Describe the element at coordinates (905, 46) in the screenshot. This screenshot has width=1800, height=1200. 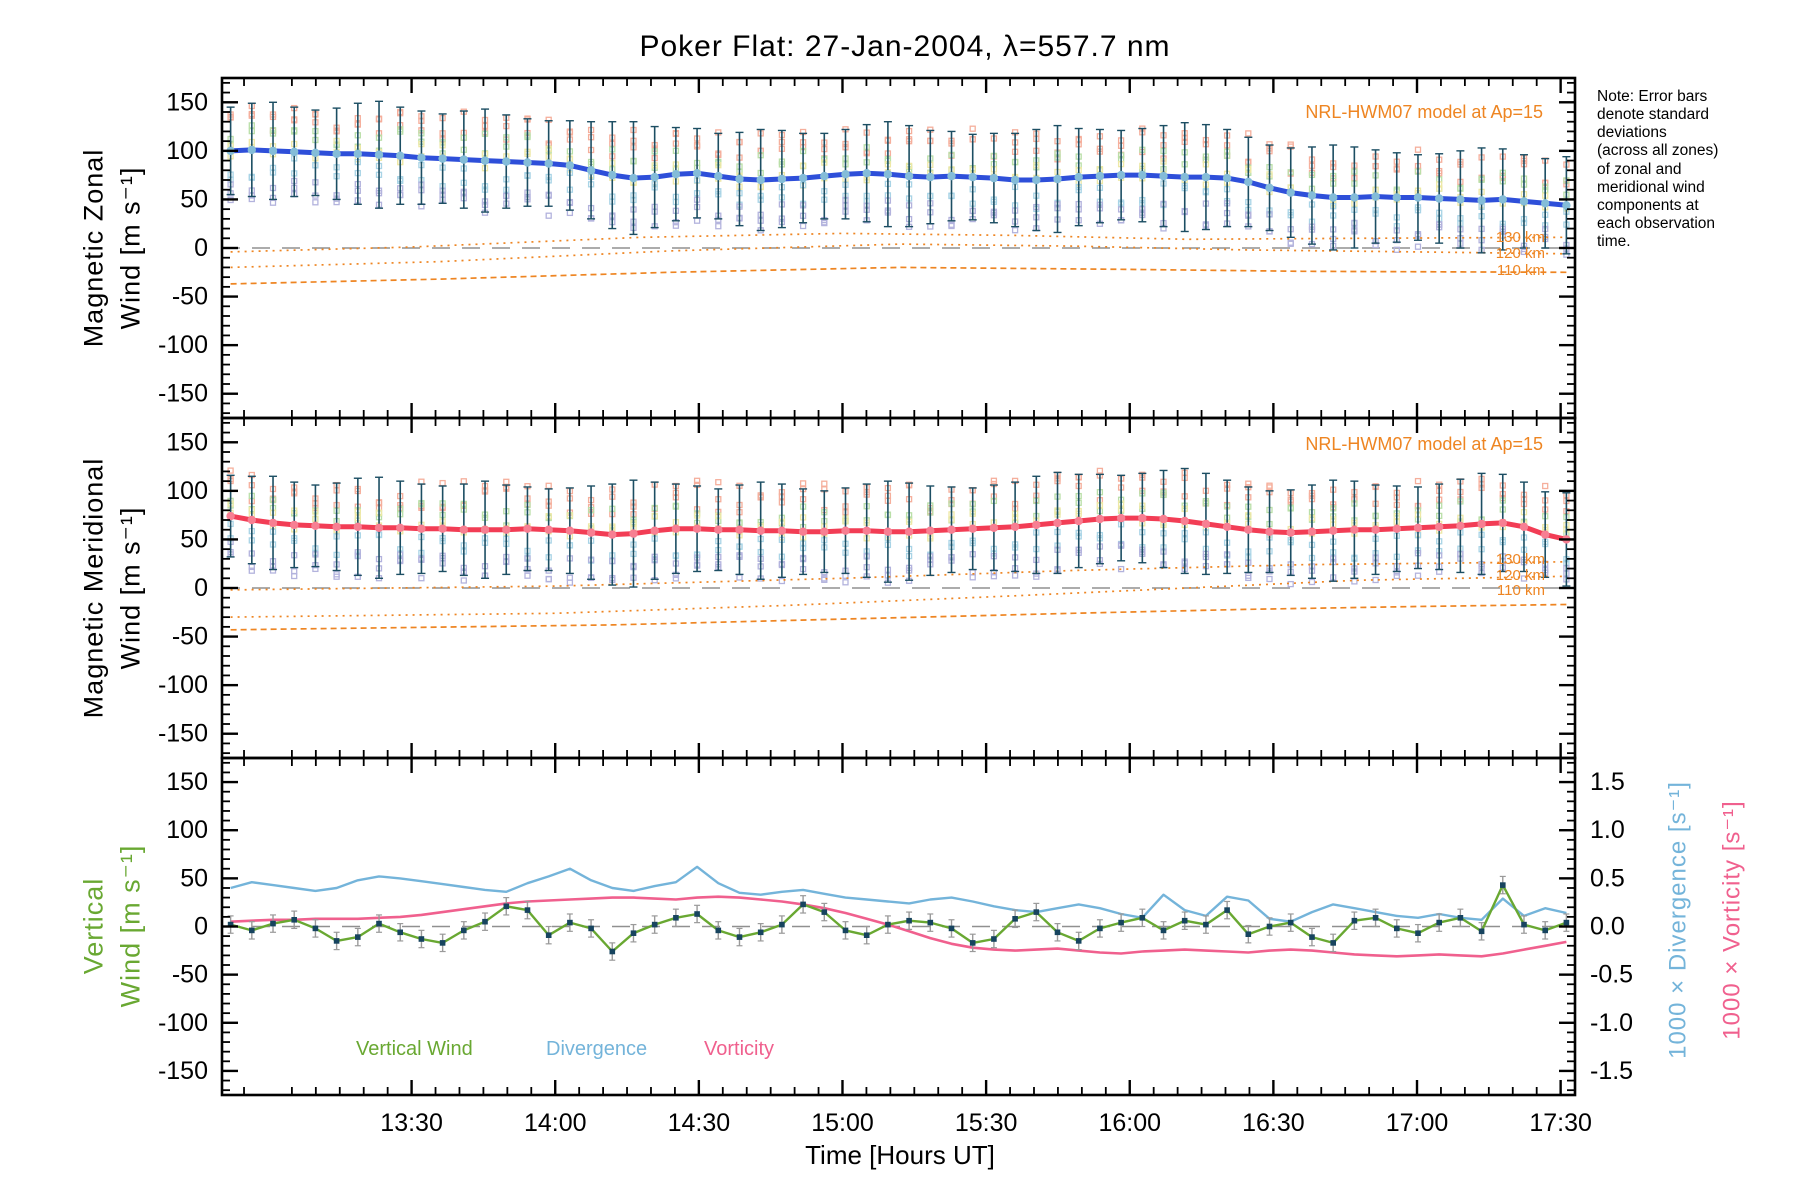
I see `chart-title: Poker Flat: 27-Jan-2004, λ=557.7 nm` at that location.